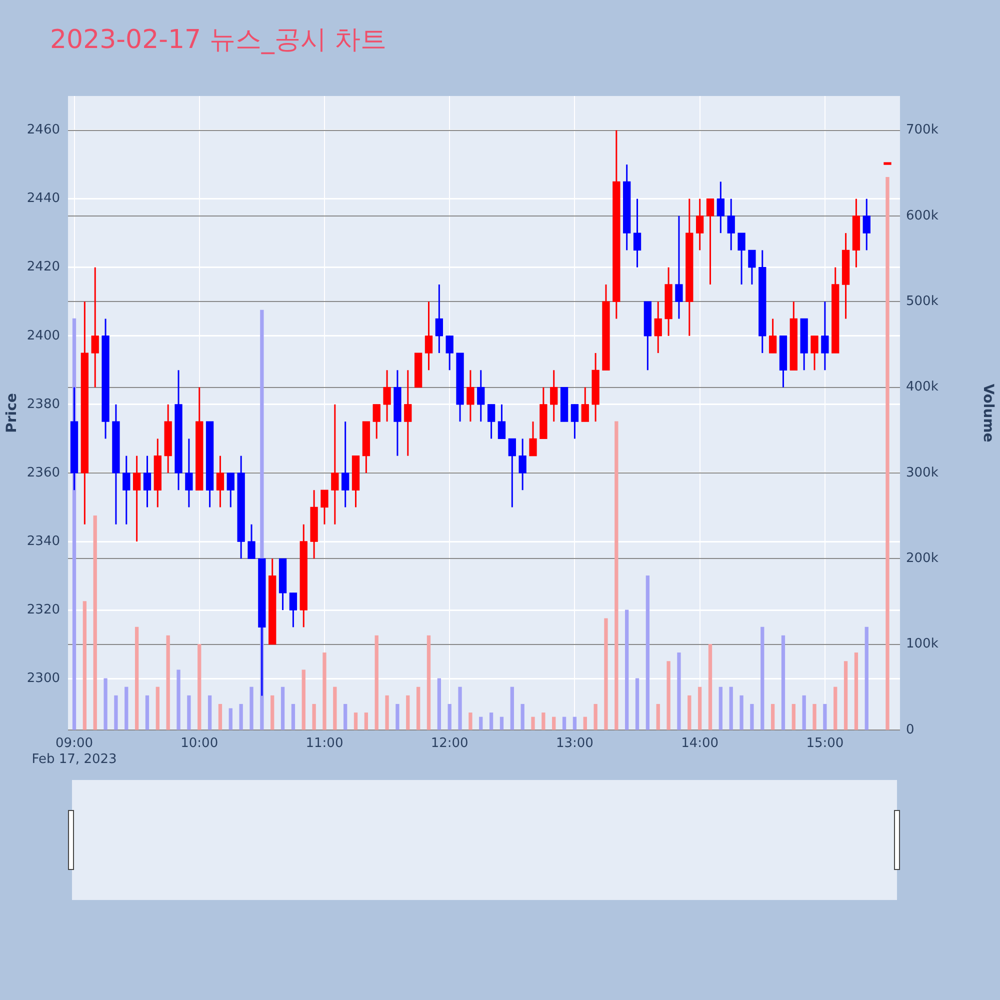 The width and height of the screenshot is (1000, 1000). Describe the element at coordinates (43, 541) in the screenshot. I see `y-tick-label: 2340` at that location.